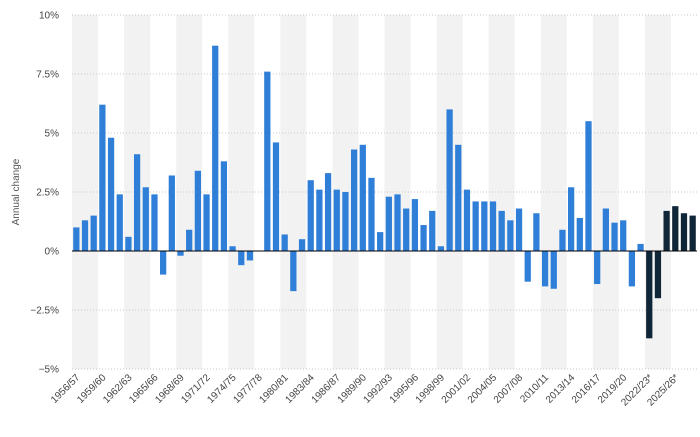  I want to click on bar-2024-25-, so click(666, 230).